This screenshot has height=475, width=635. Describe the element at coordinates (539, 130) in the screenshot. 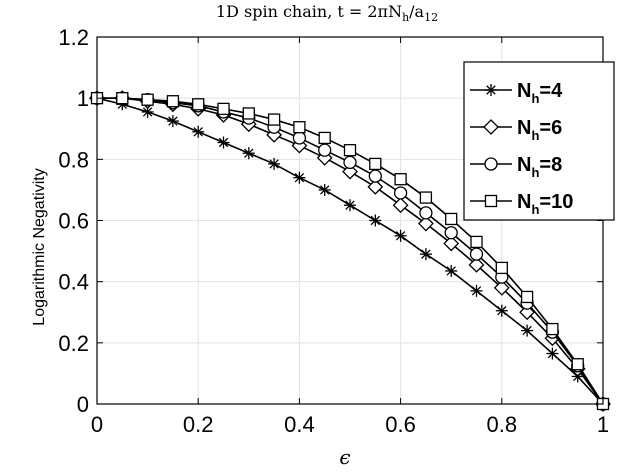

I see `legend-label: Nh=6` at that location.